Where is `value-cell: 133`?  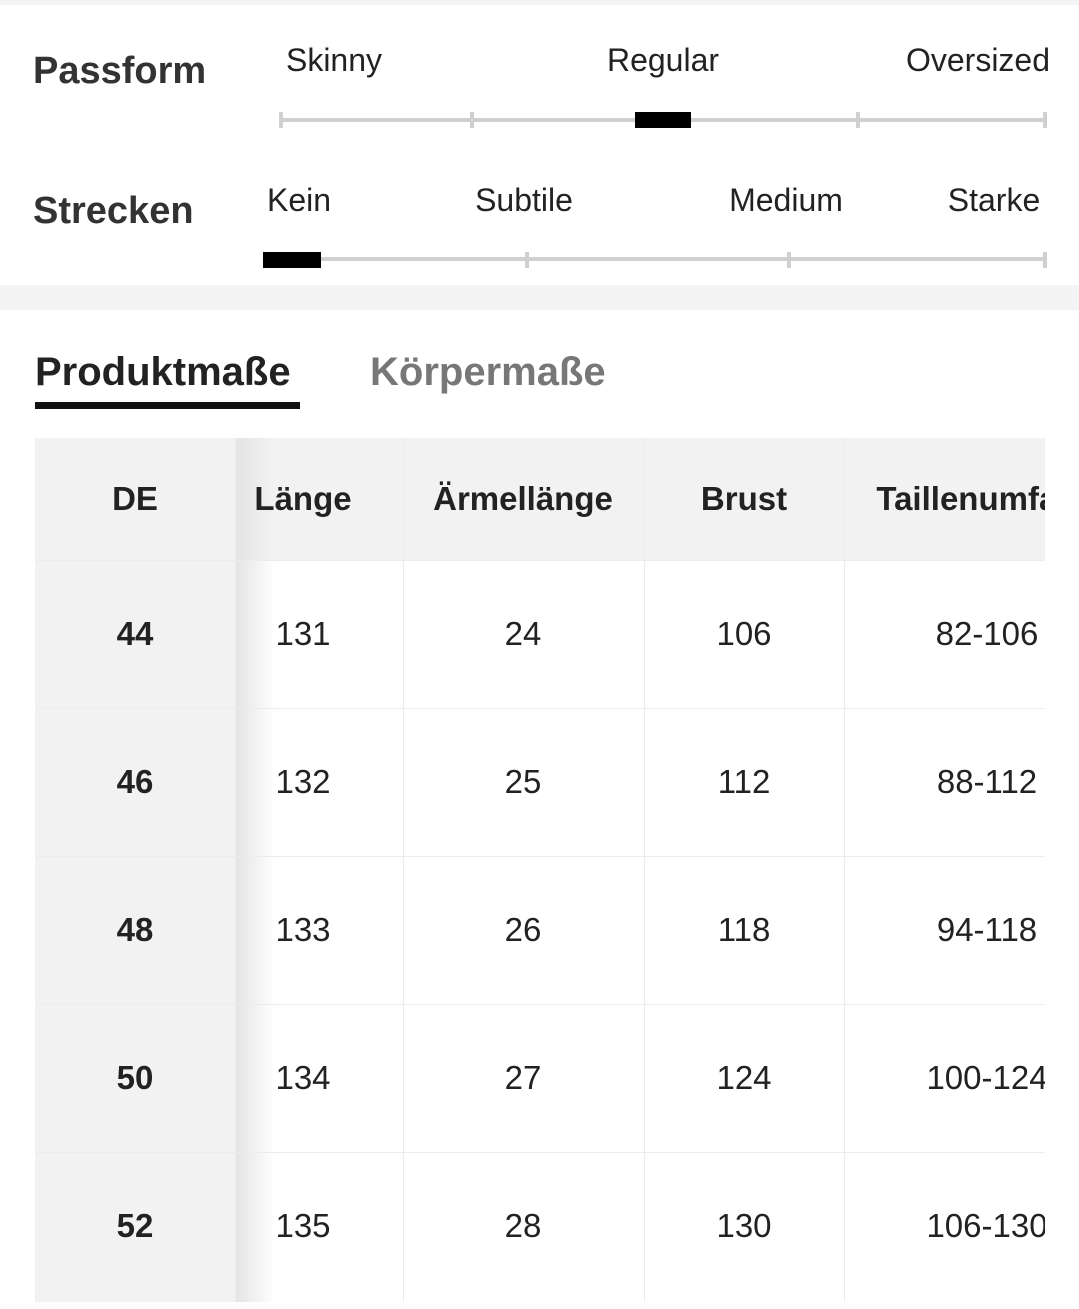
value-cell: 133 is located at coordinates (303, 929).